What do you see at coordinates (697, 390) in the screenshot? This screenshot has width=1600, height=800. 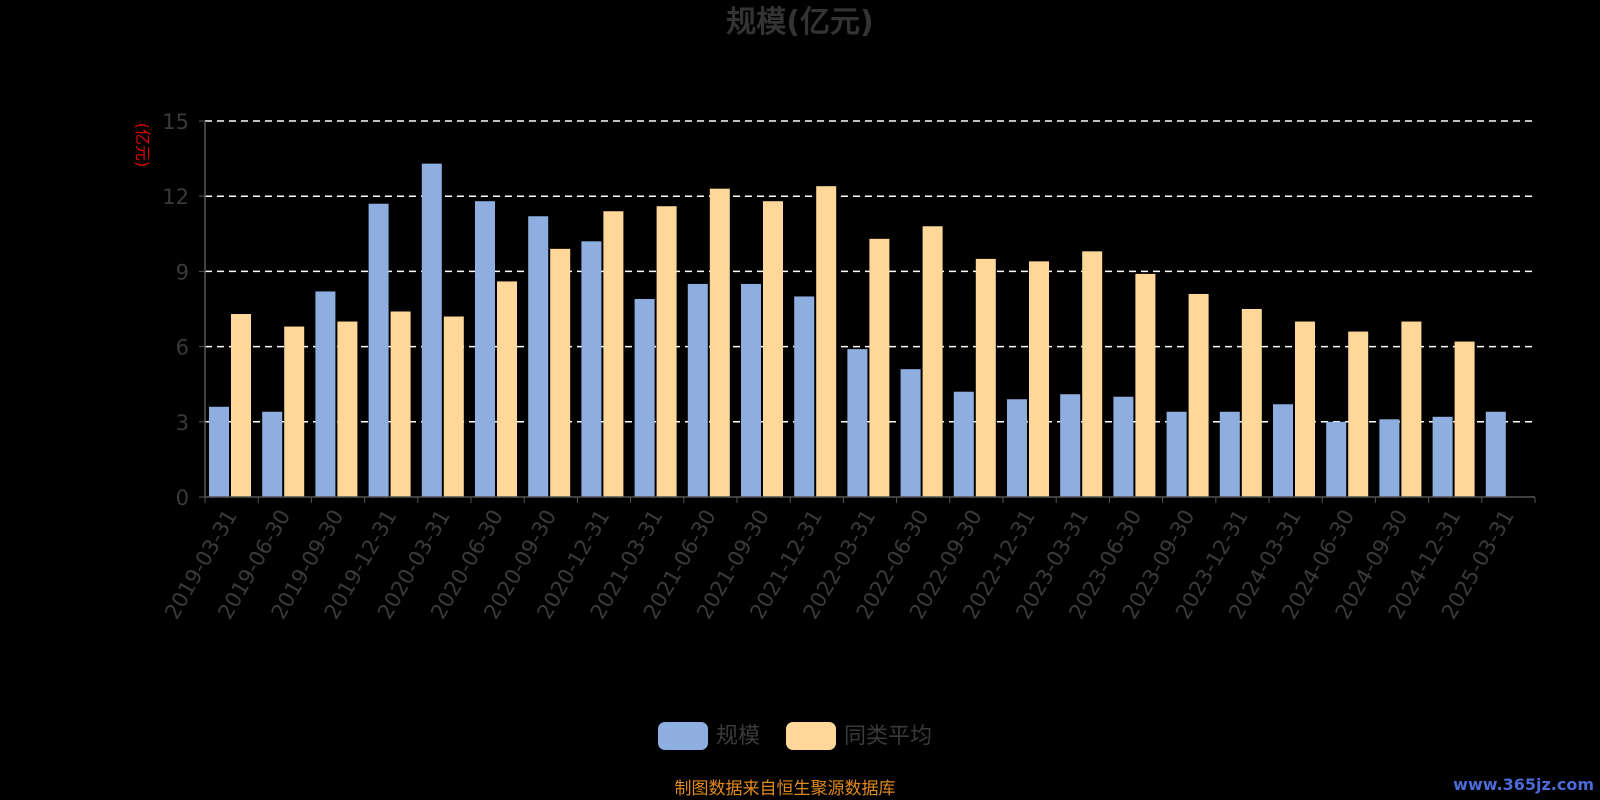 I see `bar-规模-2021-06-30` at bounding box center [697, 390].